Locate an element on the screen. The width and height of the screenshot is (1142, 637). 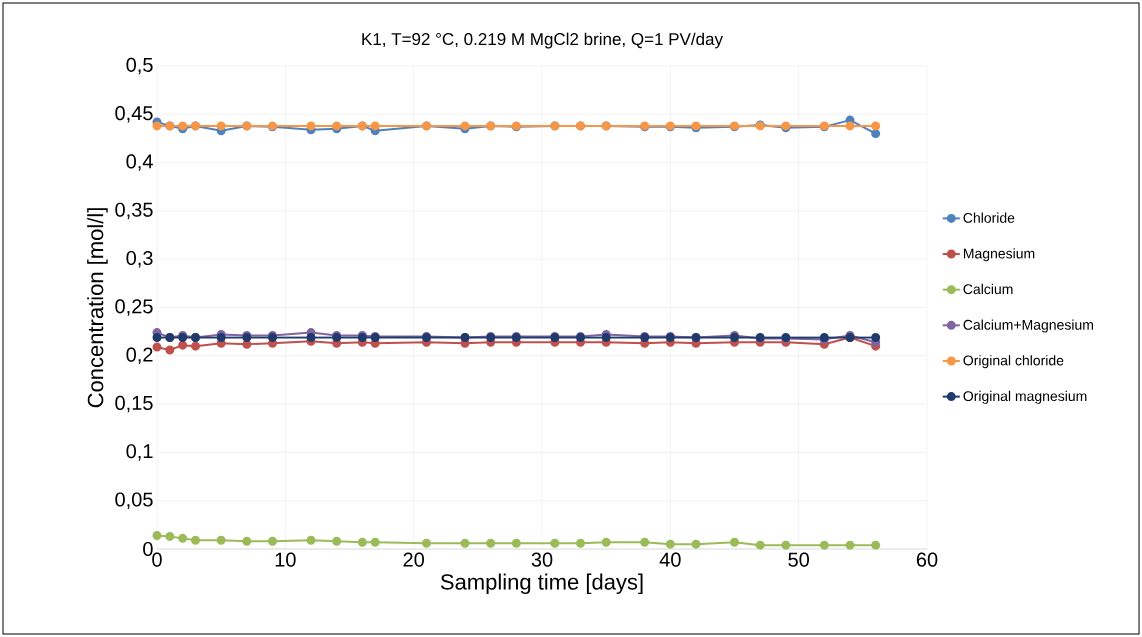
y-tick-label: 0,35 is located at coordinates (134, 211).